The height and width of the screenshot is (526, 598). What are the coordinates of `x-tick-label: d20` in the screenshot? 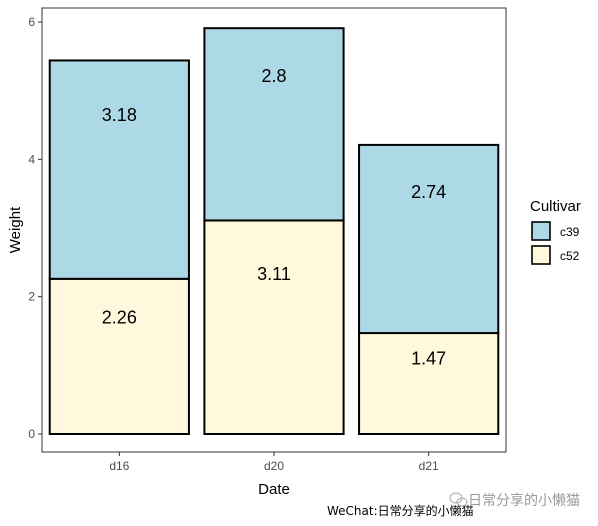 It's located at (274, 466).